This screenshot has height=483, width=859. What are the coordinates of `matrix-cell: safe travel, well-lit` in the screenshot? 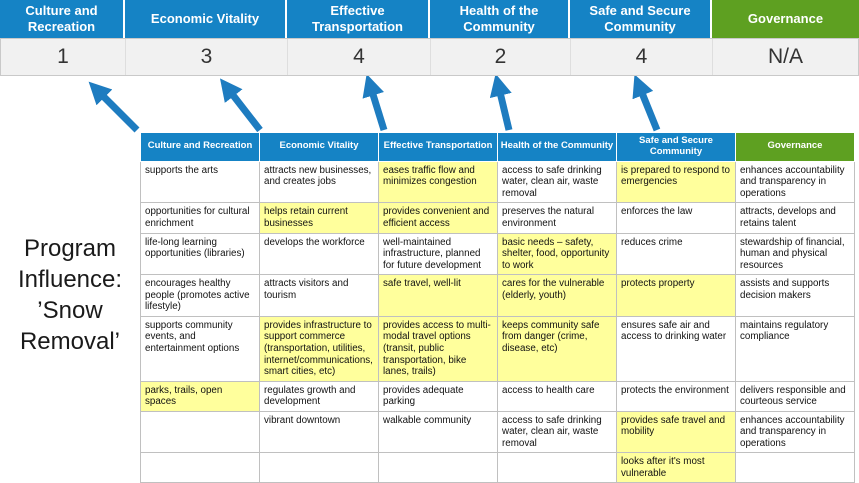 It's located at (438, 295).